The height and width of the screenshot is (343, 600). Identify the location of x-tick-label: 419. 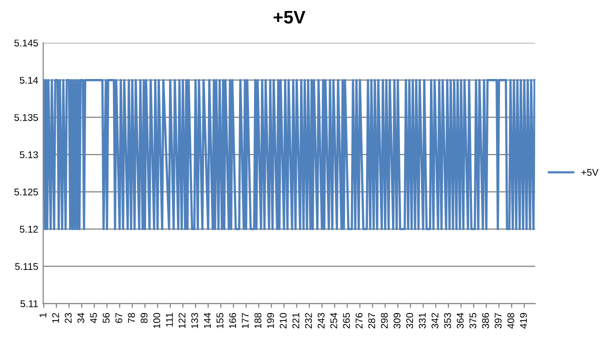
(523, 321).